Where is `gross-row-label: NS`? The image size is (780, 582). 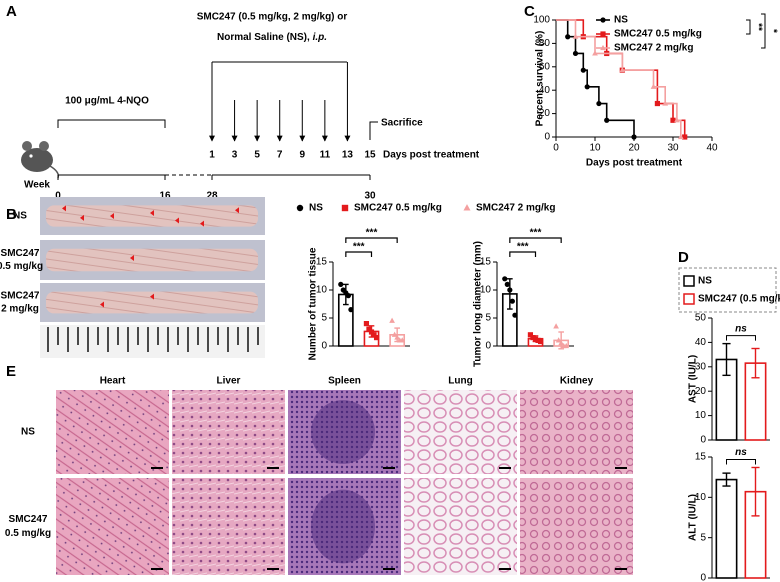
gross-row-label: NS is located at coordinates (20, 216).